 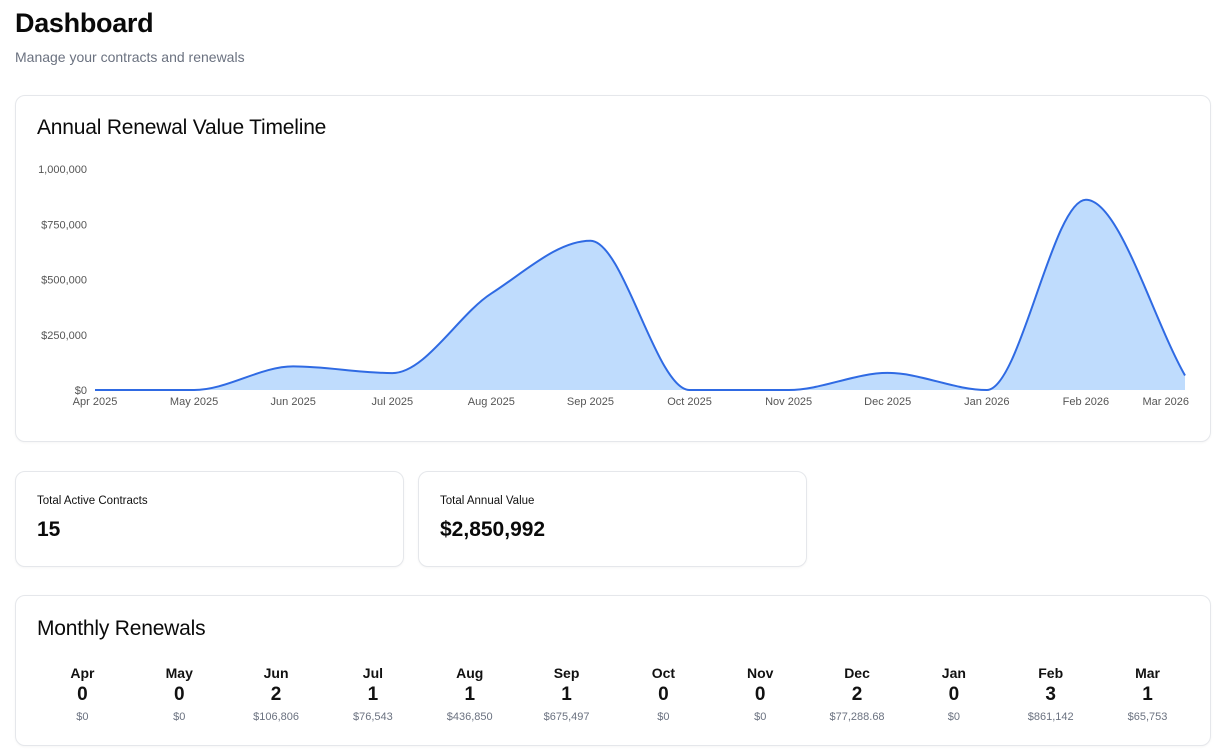 What do you see at coordinates (49, 529) in the screenshot?
I see `total-active-contracts-value: 15` at bounding box center [49, 529].